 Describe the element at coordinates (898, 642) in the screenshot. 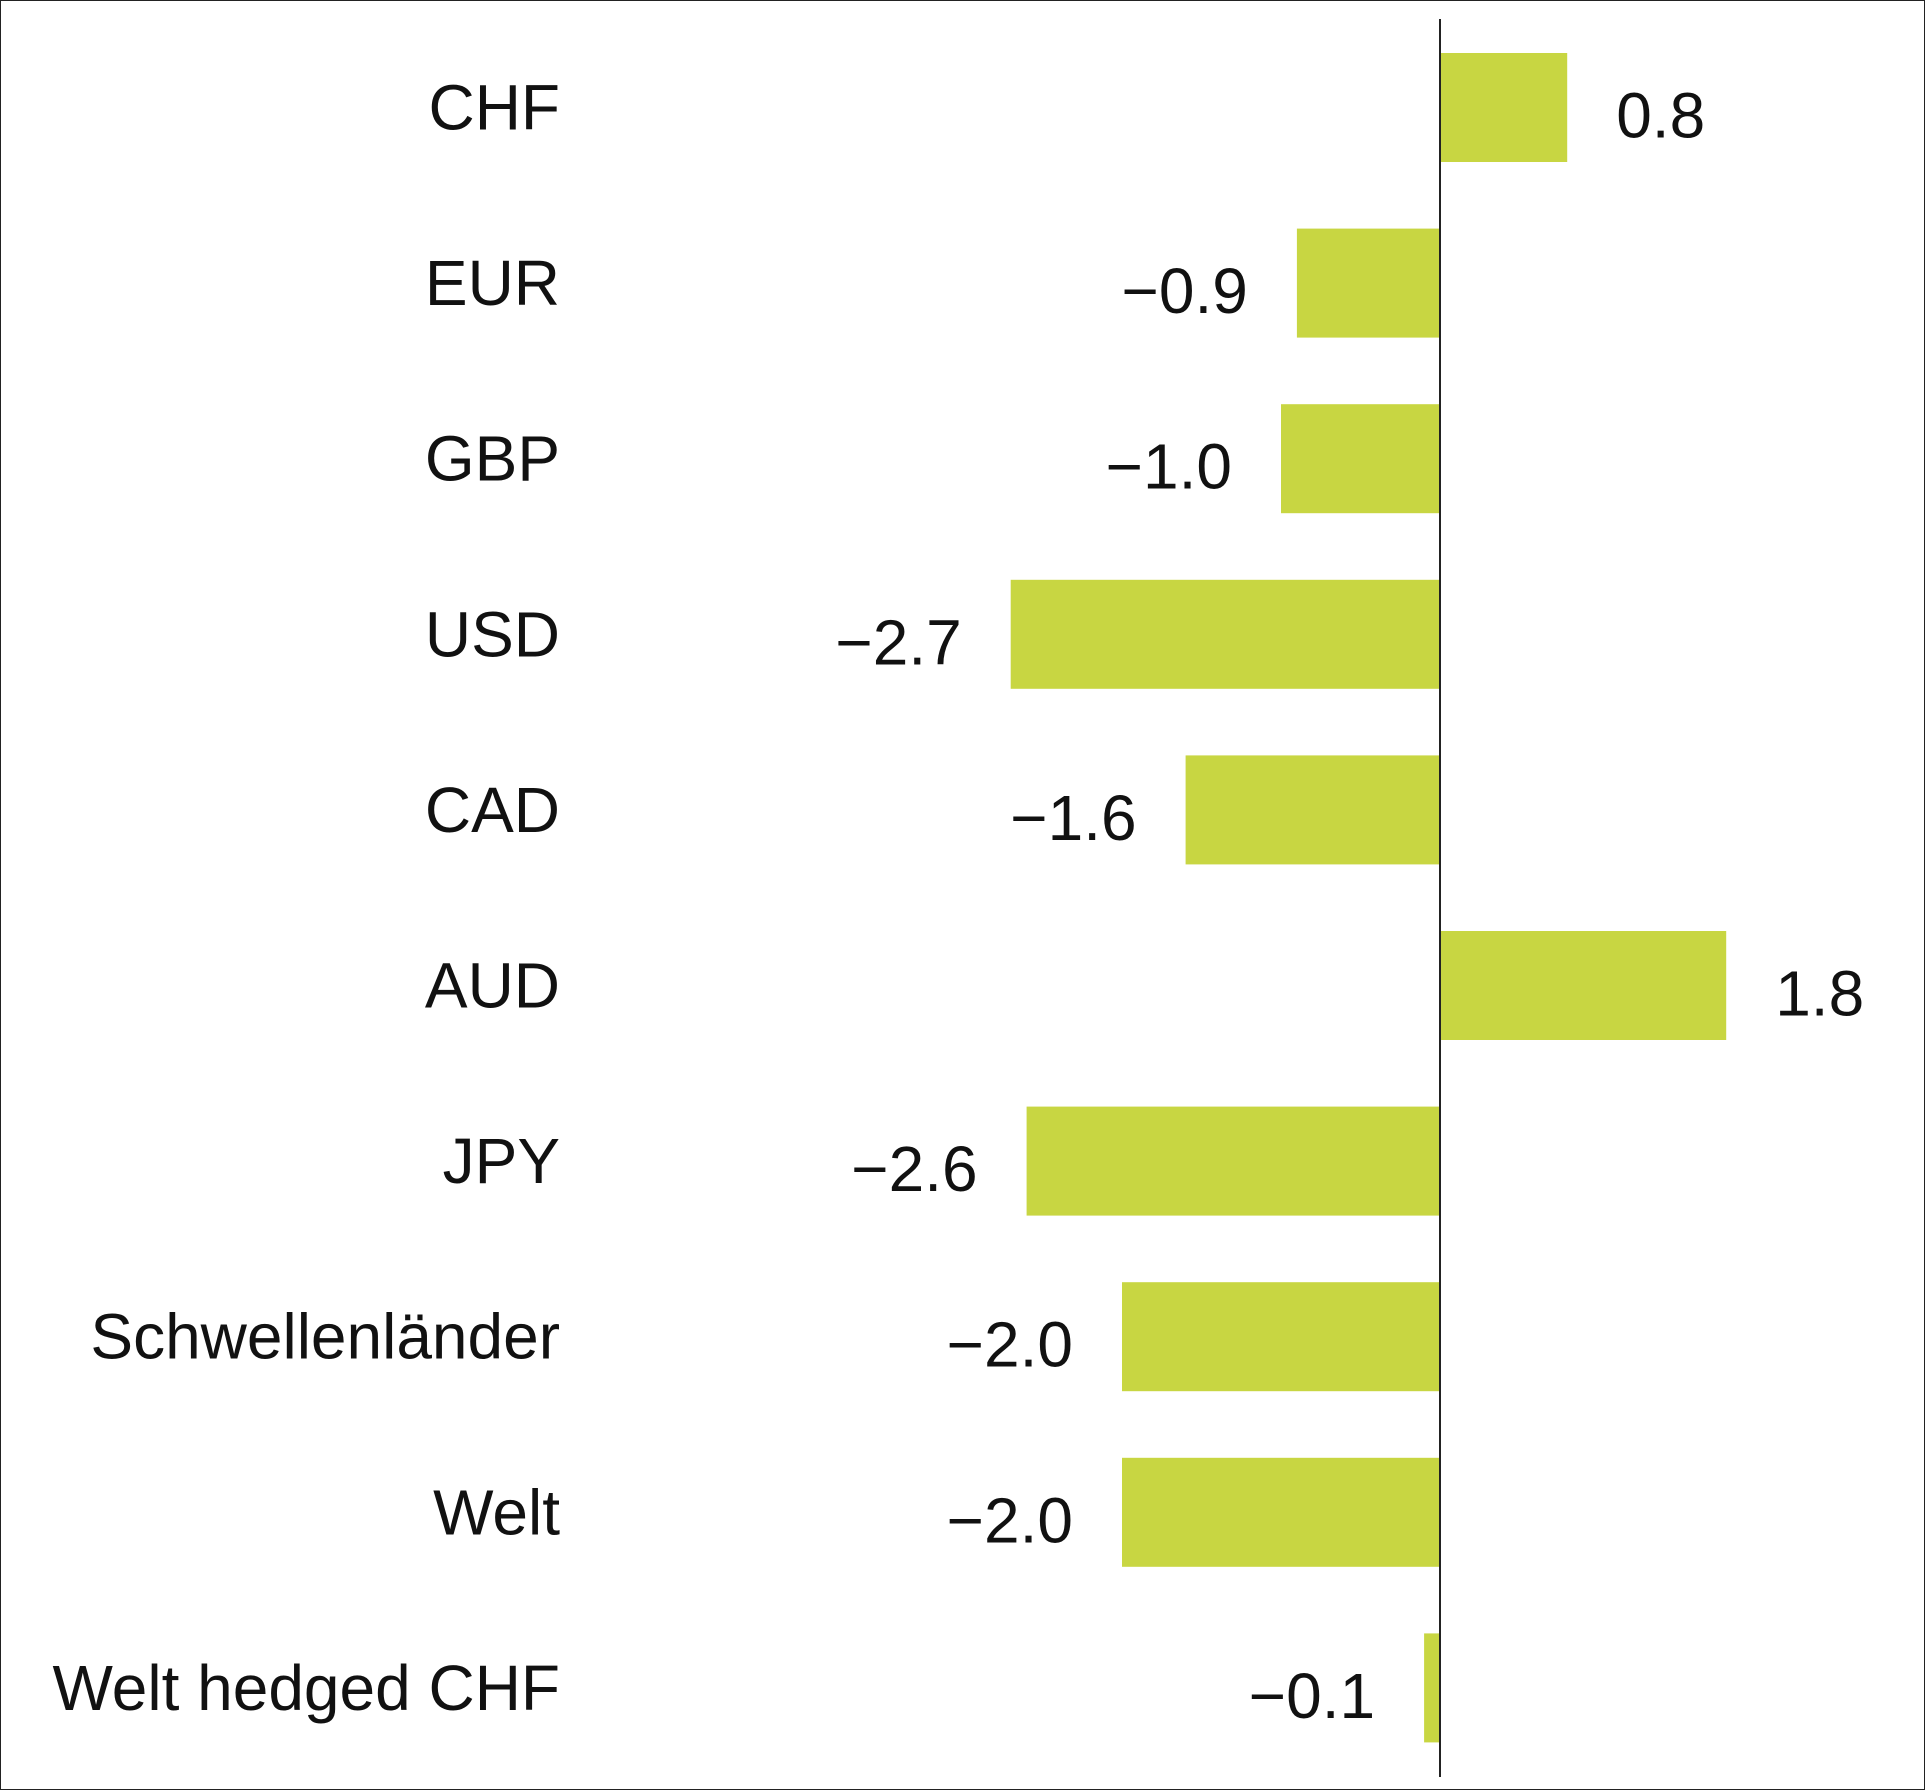

I see `value-label: −2.7` at that location.